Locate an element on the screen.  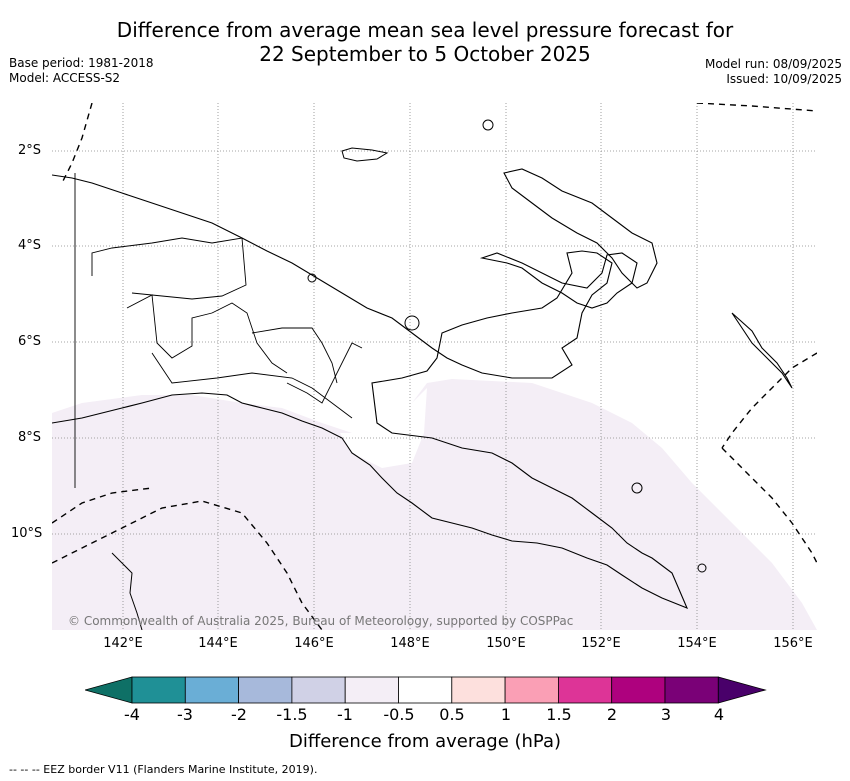
cape-york-coastline is located at coordinates (127, 591).